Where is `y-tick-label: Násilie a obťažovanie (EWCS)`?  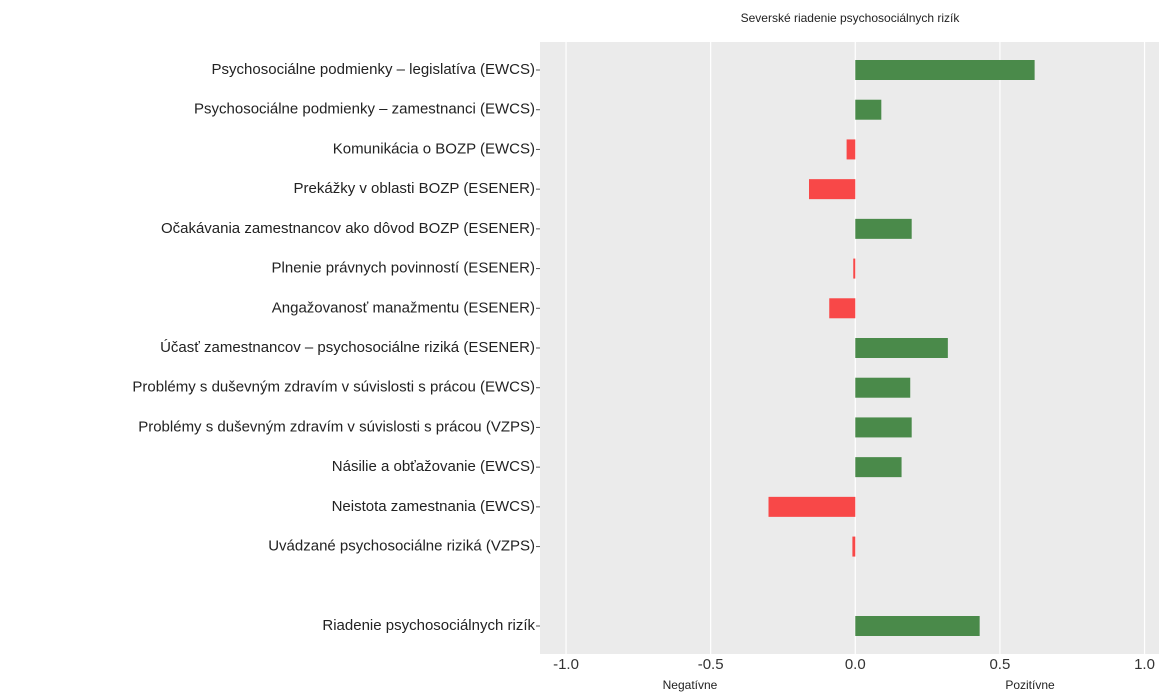
y-tick-label: Násilie a obťažovanie (EWCS) is located at coordinates (433, 466).